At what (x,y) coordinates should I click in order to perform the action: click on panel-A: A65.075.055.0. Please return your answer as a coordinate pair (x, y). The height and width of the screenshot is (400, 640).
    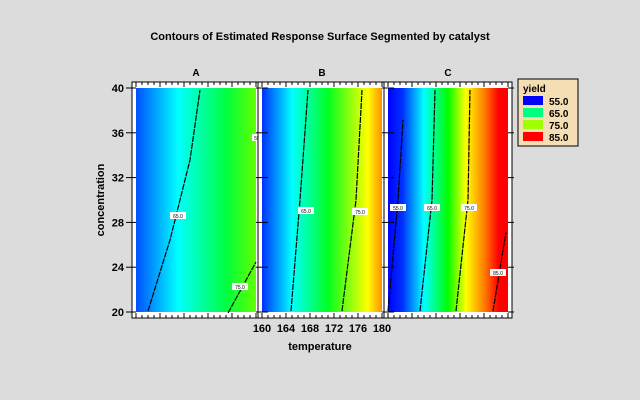
    Looking at the image, I should click on (198, 193).